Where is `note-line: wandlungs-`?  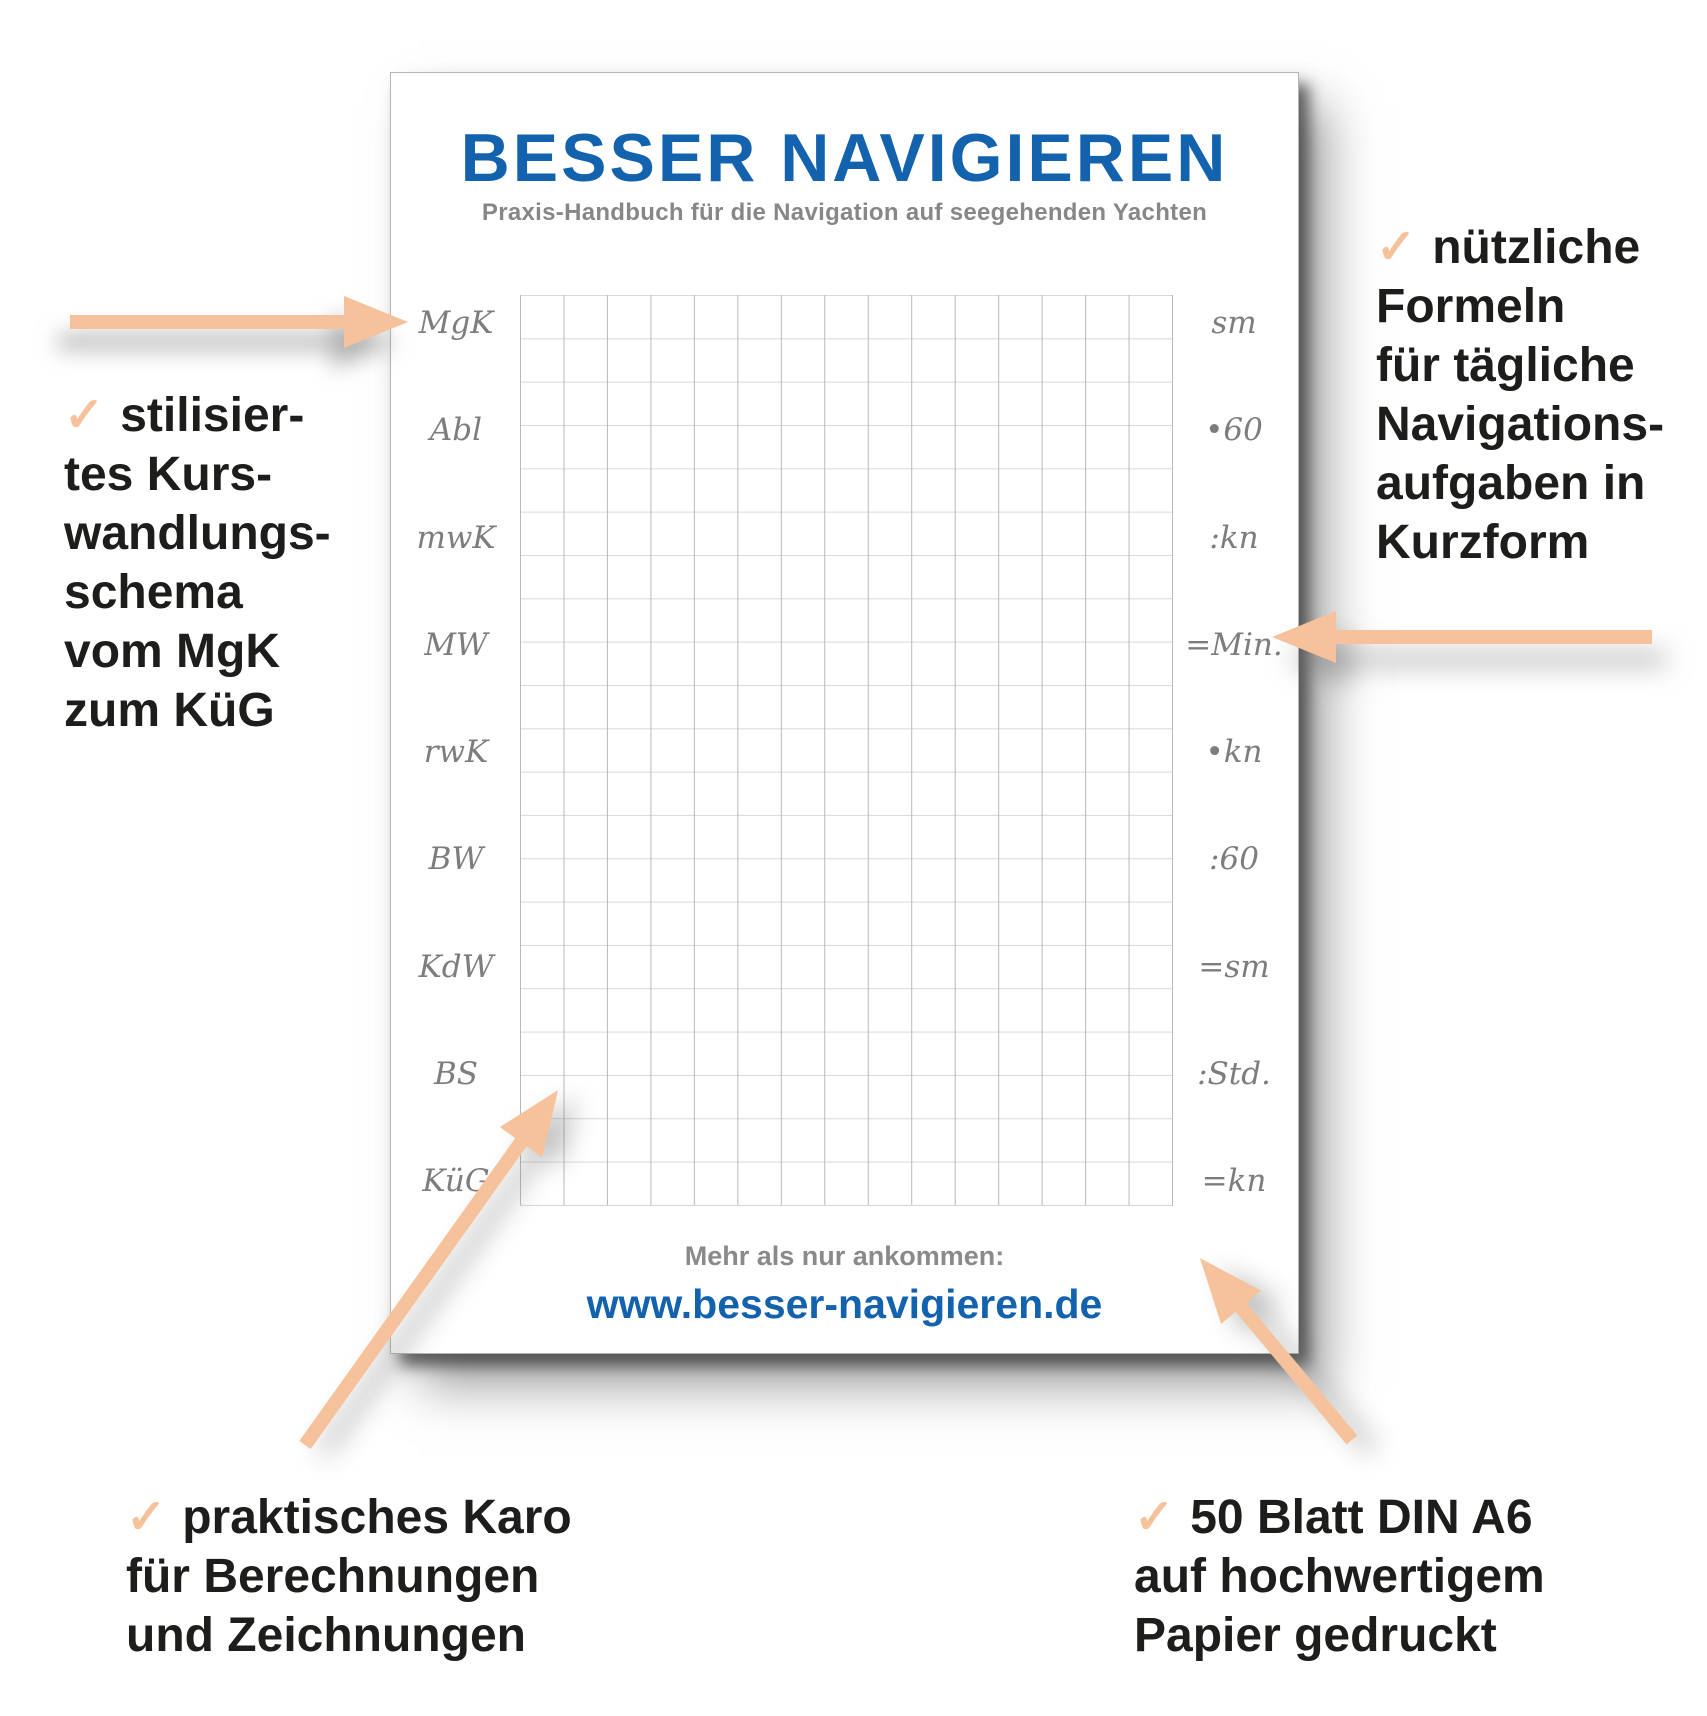
note-line: wandlungs- is located at coordinates (197, 533).